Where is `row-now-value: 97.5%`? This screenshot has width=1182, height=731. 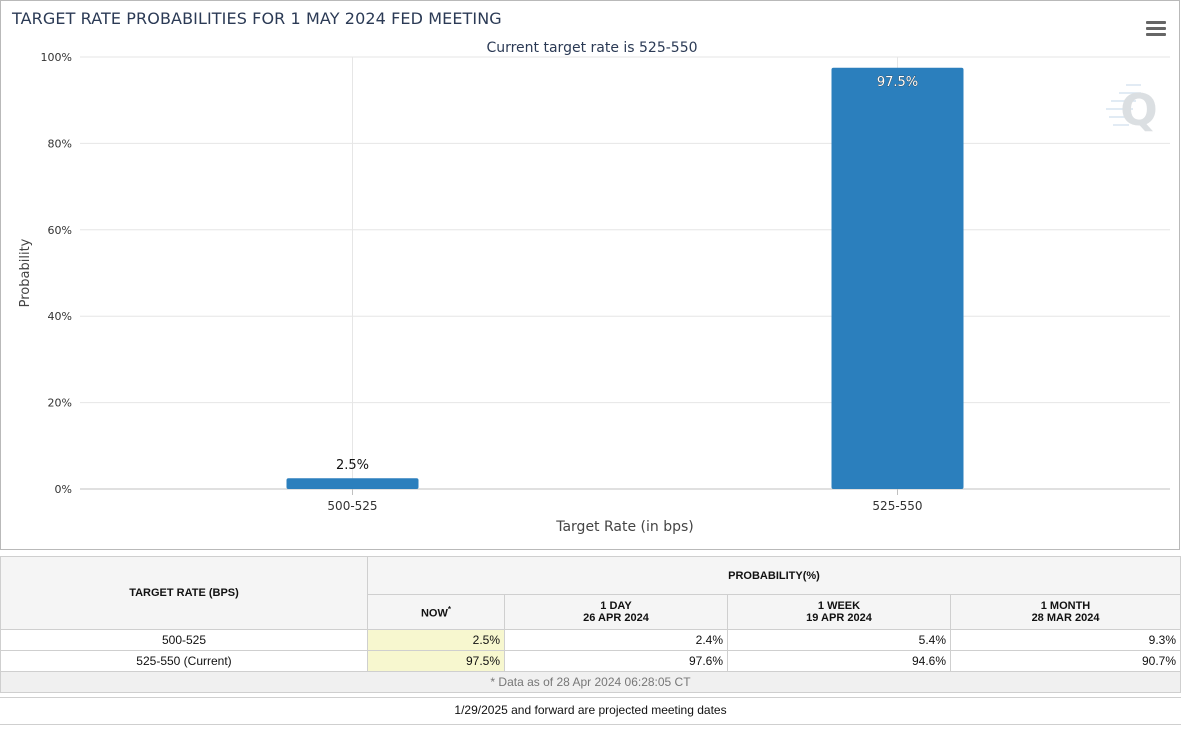 row-now-value: 97.5% is located at coordinates (436, 661).